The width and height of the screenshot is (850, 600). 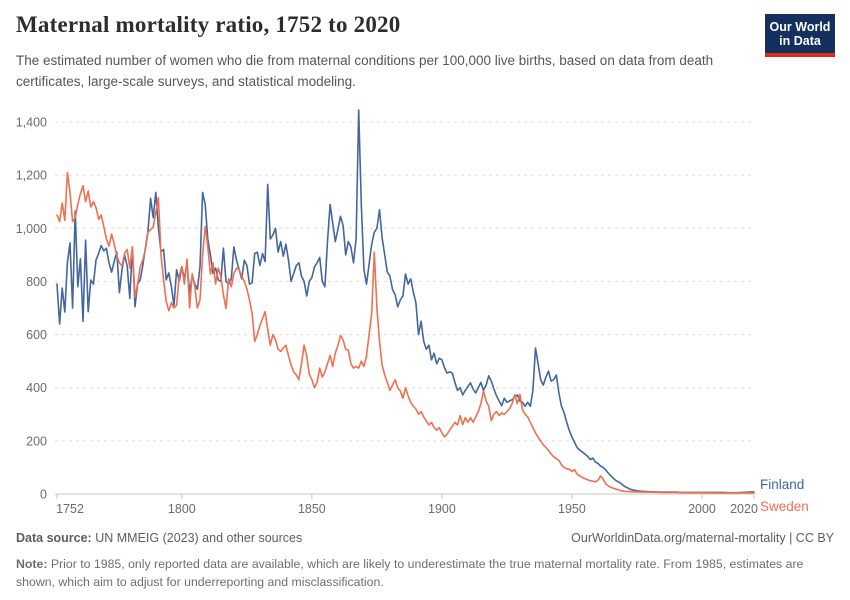 What do you see at coordinates (31, 229) in the screenshot?
I see `y-tick-label: 1,000` at bounding box center [31, 229].